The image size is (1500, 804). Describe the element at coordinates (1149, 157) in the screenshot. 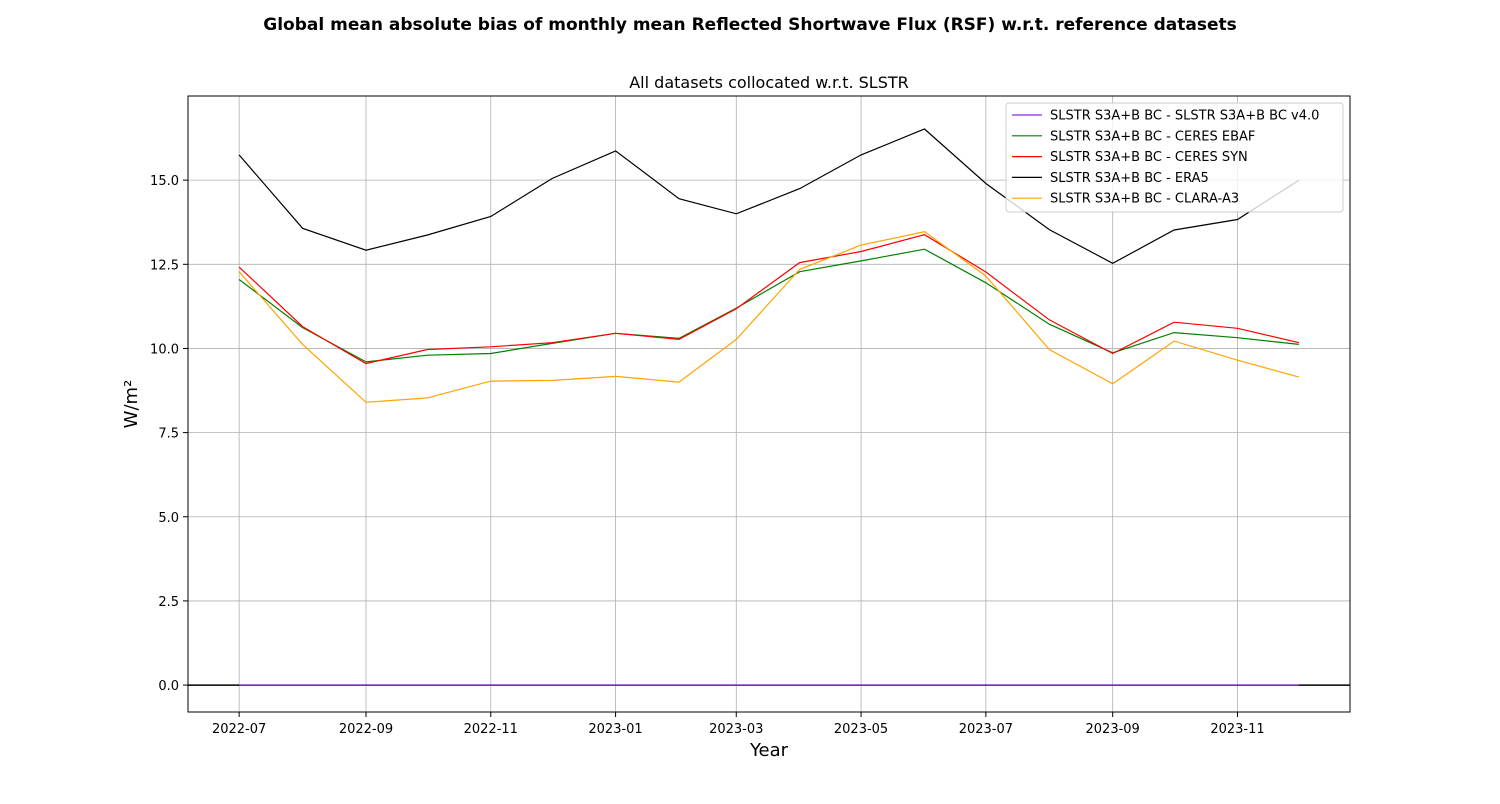

I see `legend-label: SLSTR S3A+B BC - CERES SYN` at that location.